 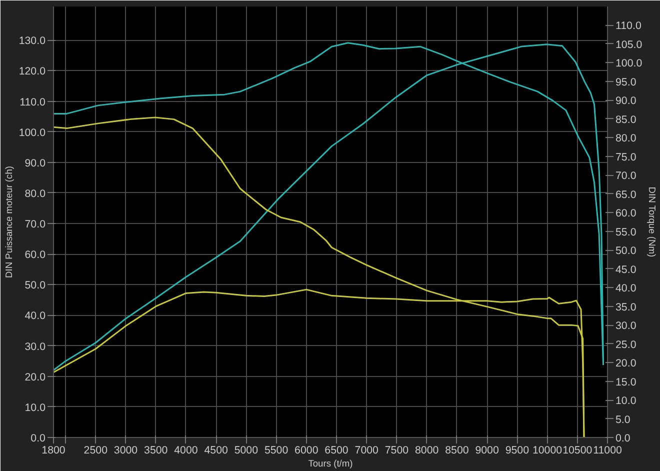 I want to click on y2-tick-label: 85.0, so click(x=626, y=120).